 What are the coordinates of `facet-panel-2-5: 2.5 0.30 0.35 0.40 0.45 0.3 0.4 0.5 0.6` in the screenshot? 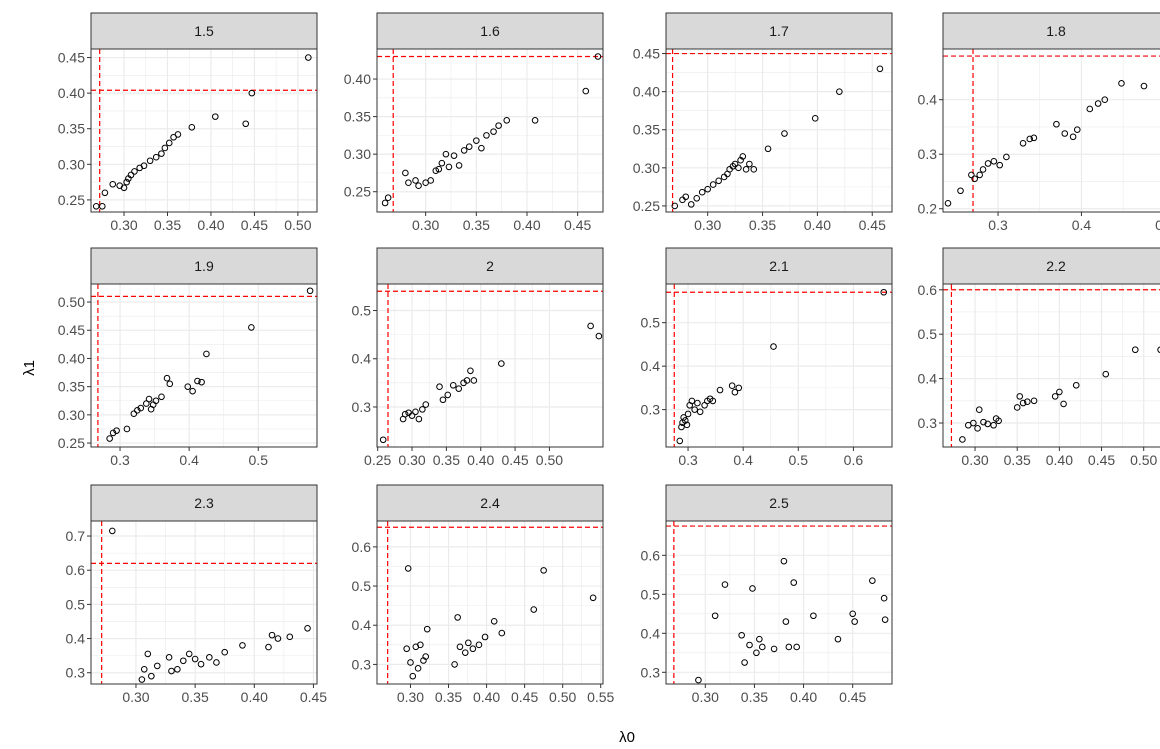 It's located at (767, 594).